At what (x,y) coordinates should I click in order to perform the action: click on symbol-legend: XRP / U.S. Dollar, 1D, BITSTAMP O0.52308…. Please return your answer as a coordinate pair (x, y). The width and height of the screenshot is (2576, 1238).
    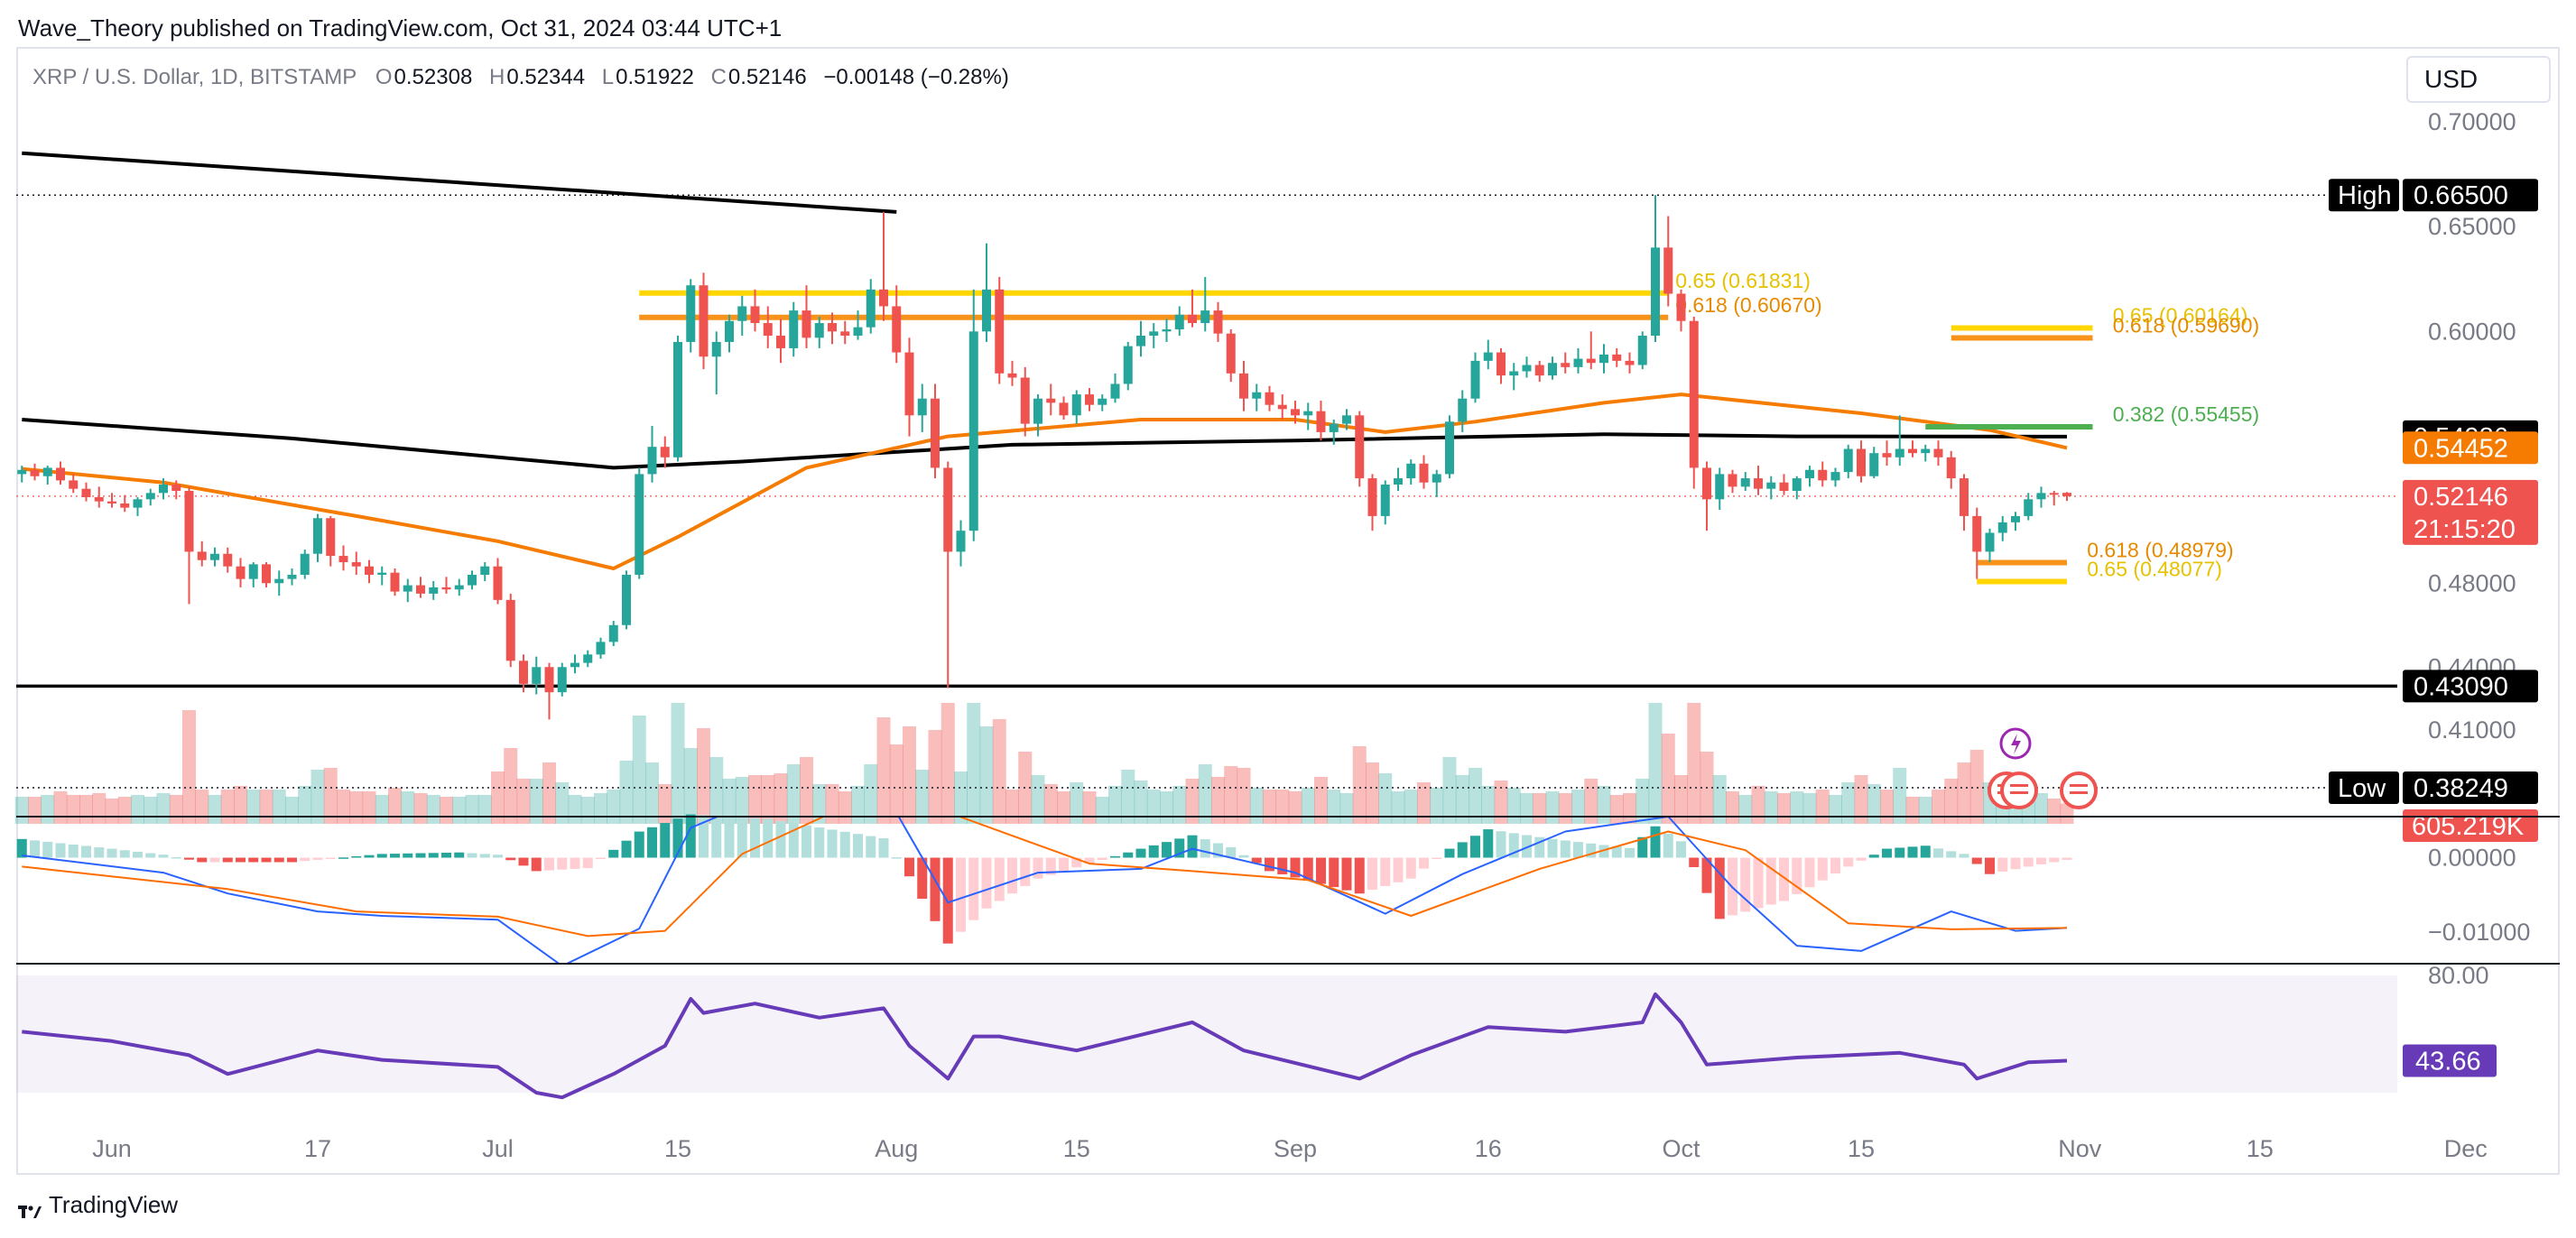
    Looking at the image, I should click on (526, 78).